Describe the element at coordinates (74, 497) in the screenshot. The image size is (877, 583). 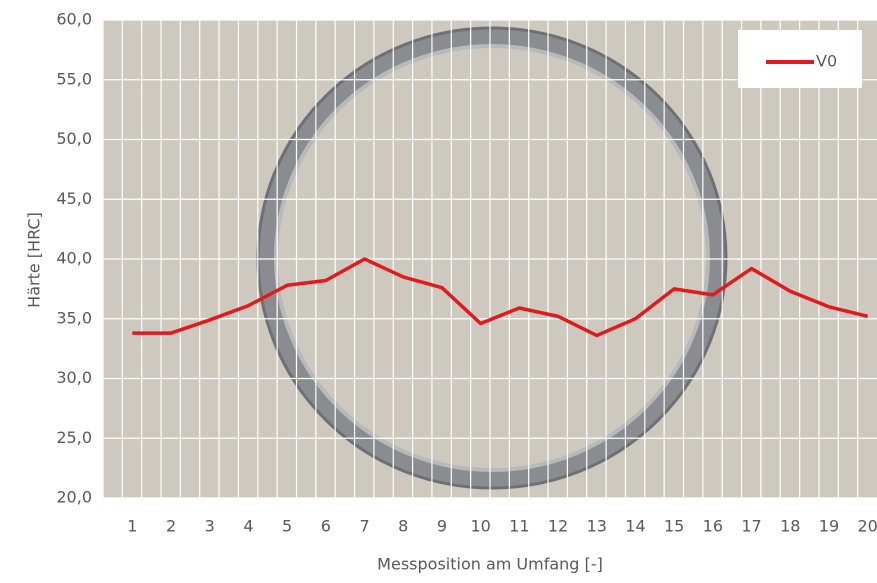
I see `y-tick-label: 20,0` at that location.